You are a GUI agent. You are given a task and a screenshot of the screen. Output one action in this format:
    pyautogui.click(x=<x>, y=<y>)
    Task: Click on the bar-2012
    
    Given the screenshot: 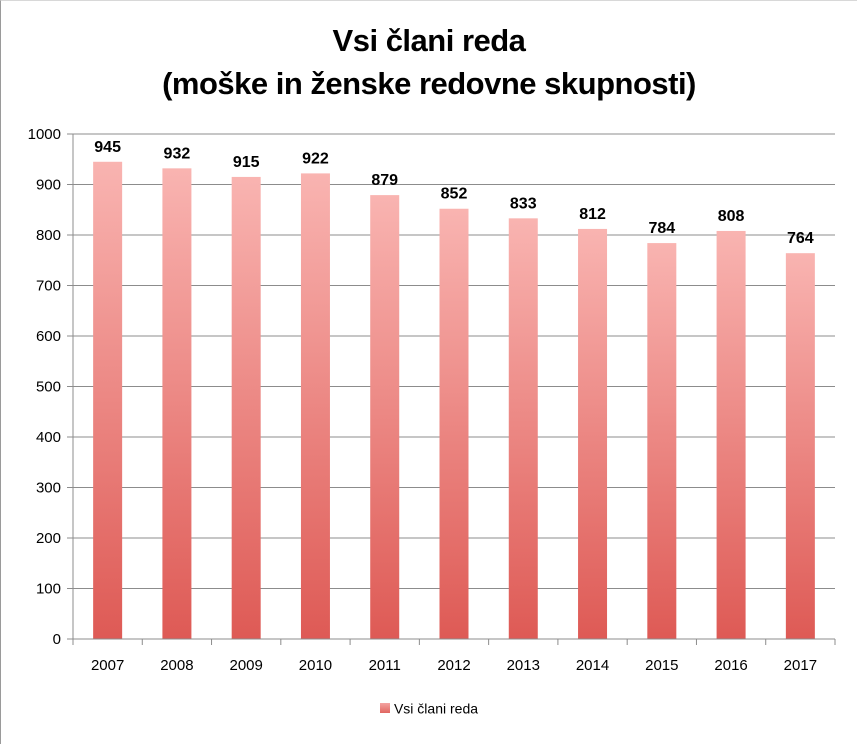 What is the action you would take?
    pyautogui.click(x=454, y=424)
    